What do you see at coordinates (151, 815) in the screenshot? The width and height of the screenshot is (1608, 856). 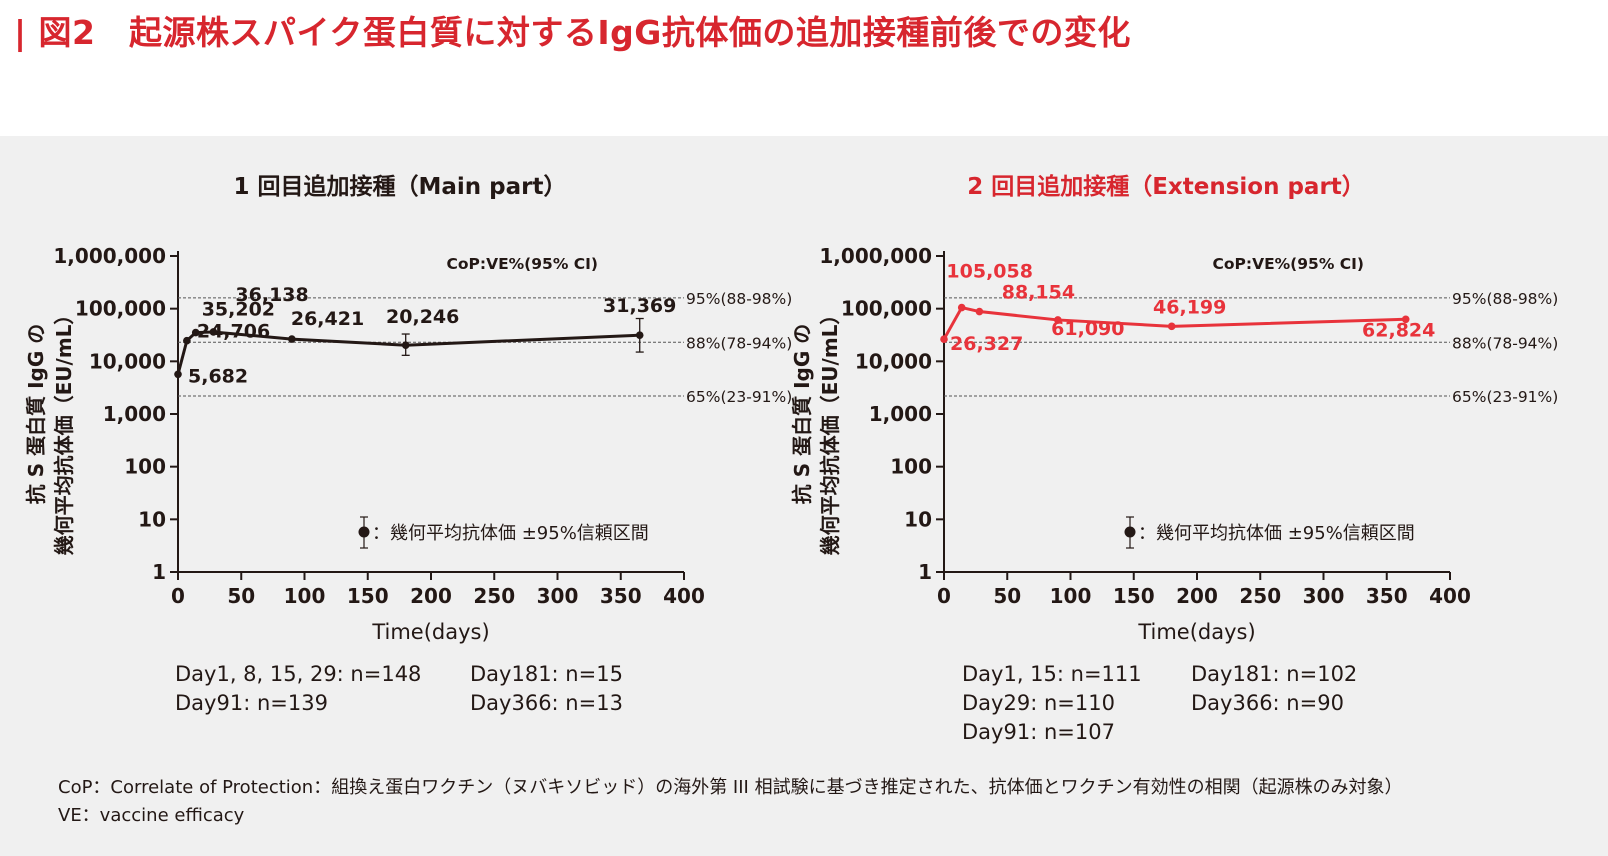 I see `footnote-ve: VE：vaccine efficacy` at bounding box center [151, 815].